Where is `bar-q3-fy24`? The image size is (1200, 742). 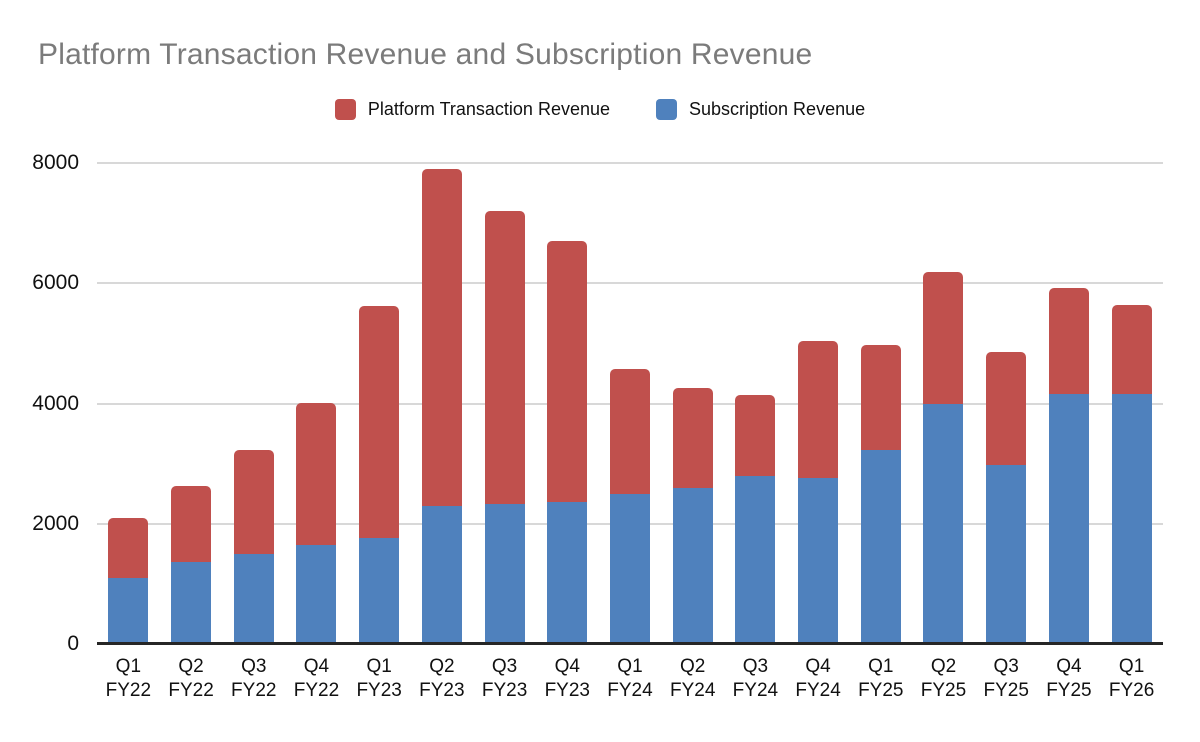
bar-q3-fy24 is located at coordinates (755, 403).